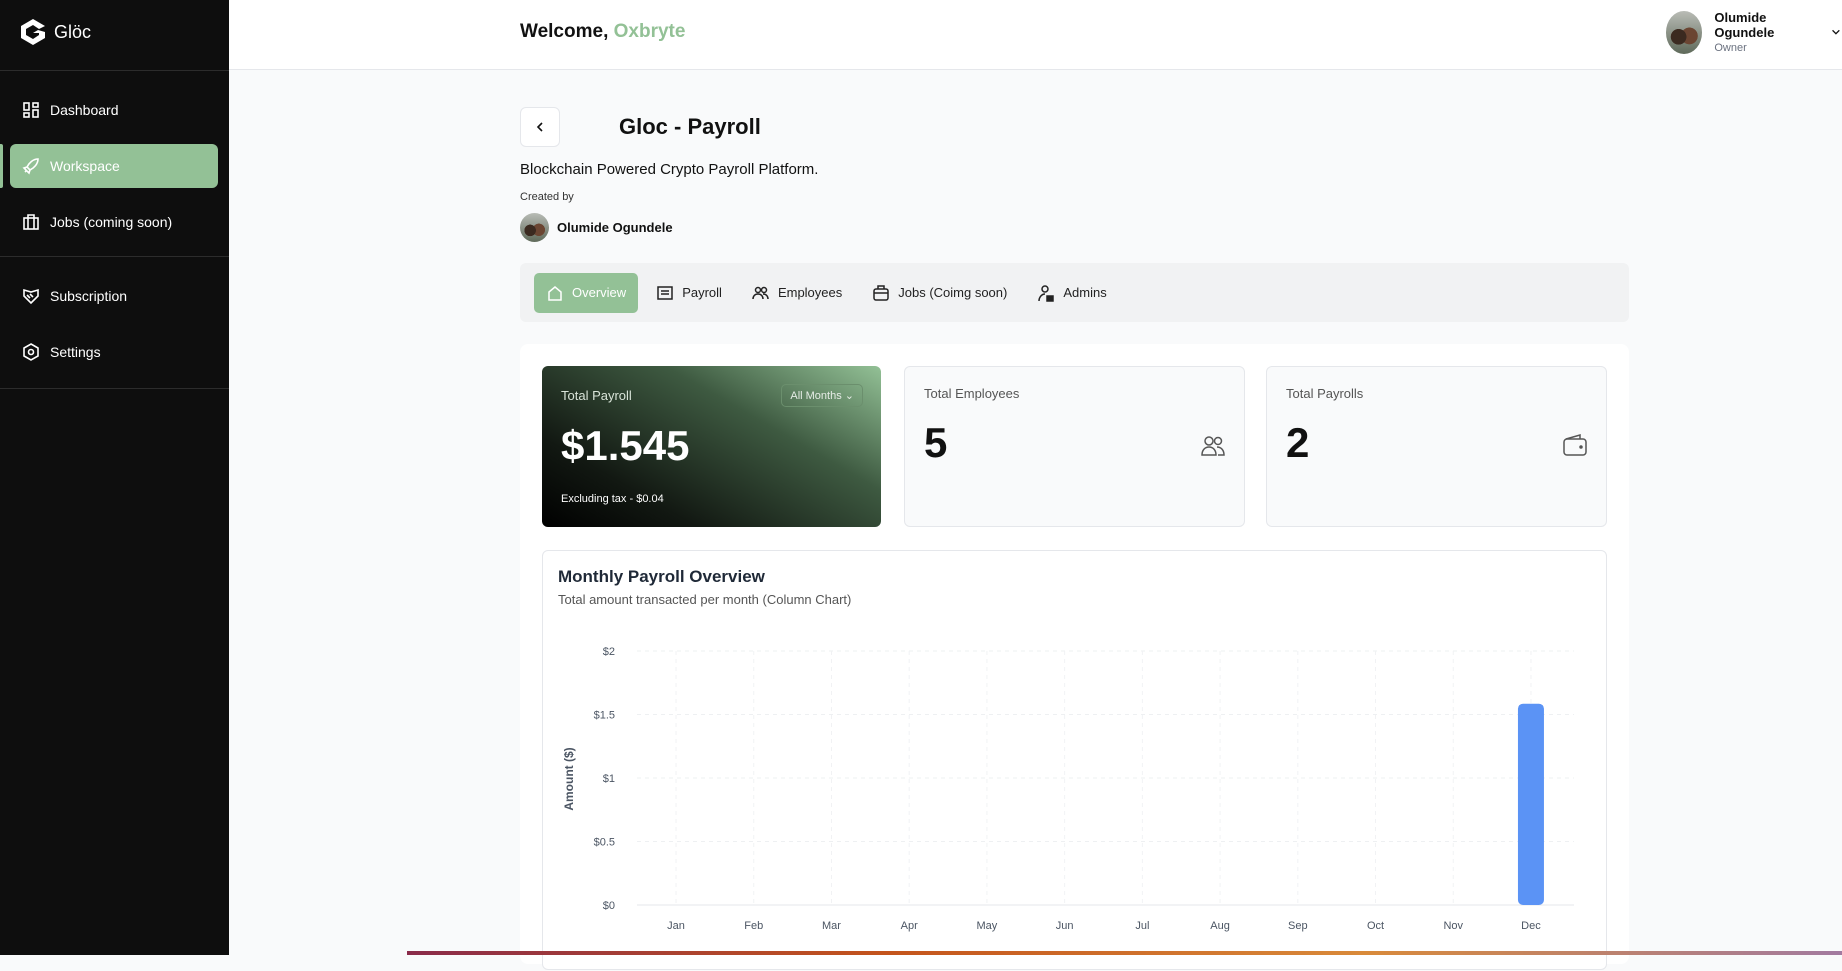 The height and width of the screenshot is (971, 1842). I want to click on creator-avatar, so click(534, 227).